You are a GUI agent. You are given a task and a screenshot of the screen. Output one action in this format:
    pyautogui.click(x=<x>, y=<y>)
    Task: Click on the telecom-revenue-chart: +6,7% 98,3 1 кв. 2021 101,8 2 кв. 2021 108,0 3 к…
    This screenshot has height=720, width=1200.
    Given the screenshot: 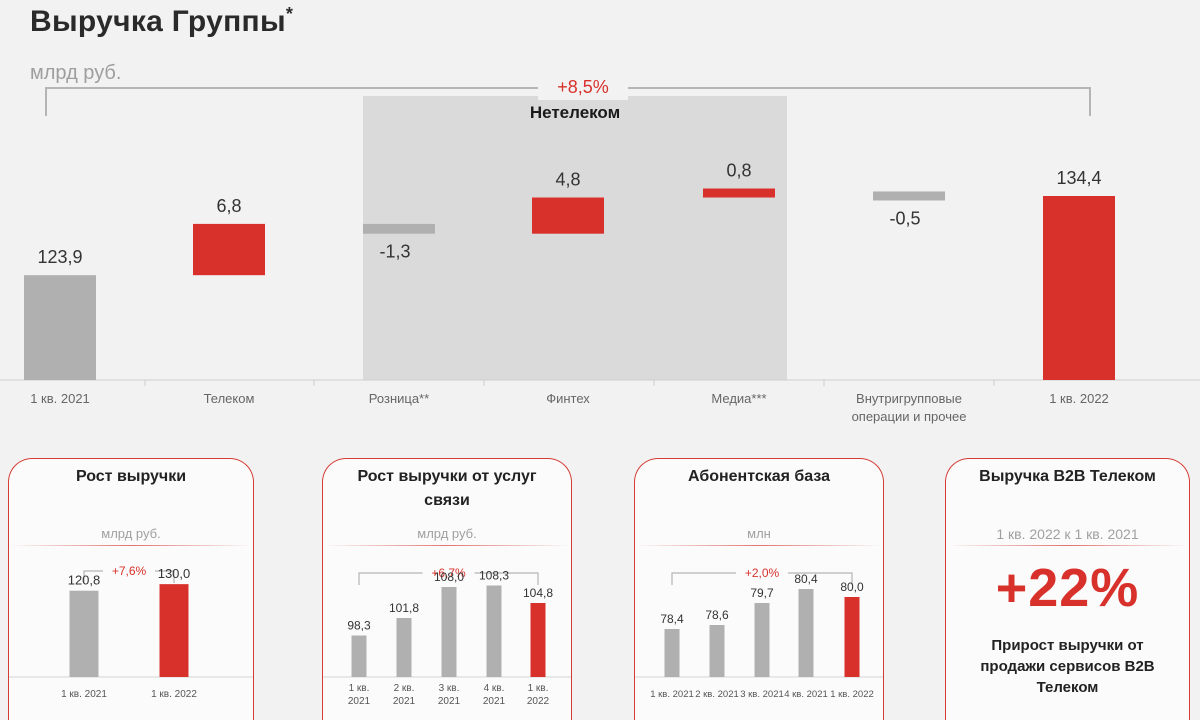 What is the action you would take?
    pyautogui.click(x=447, y=635)
    